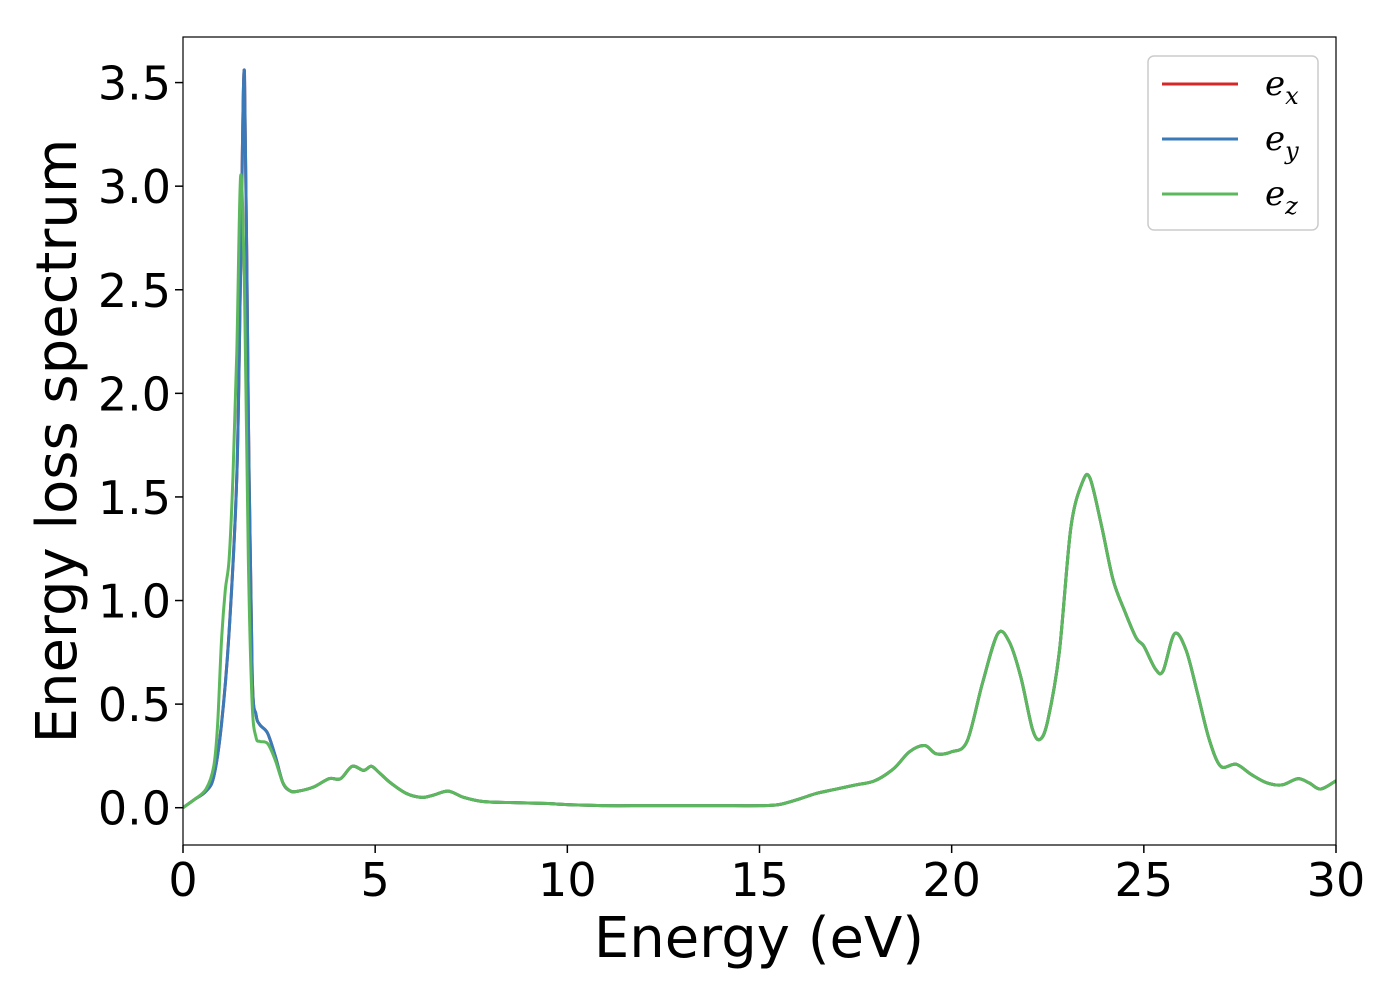  What do you see at coordinates (134, 602) in the screenshot?
I see `y-tick-label: 1.0` at bounding box center [134, 602].